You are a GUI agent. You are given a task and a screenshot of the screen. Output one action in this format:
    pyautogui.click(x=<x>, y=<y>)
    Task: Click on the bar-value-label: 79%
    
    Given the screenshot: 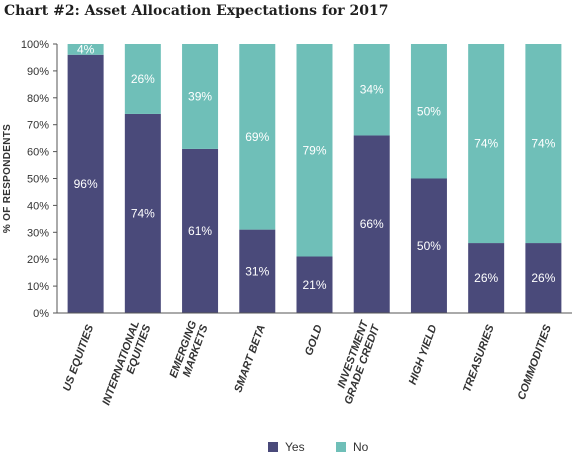 What is the action you would take?
    pyautogui.click(x=314, y=150)
    